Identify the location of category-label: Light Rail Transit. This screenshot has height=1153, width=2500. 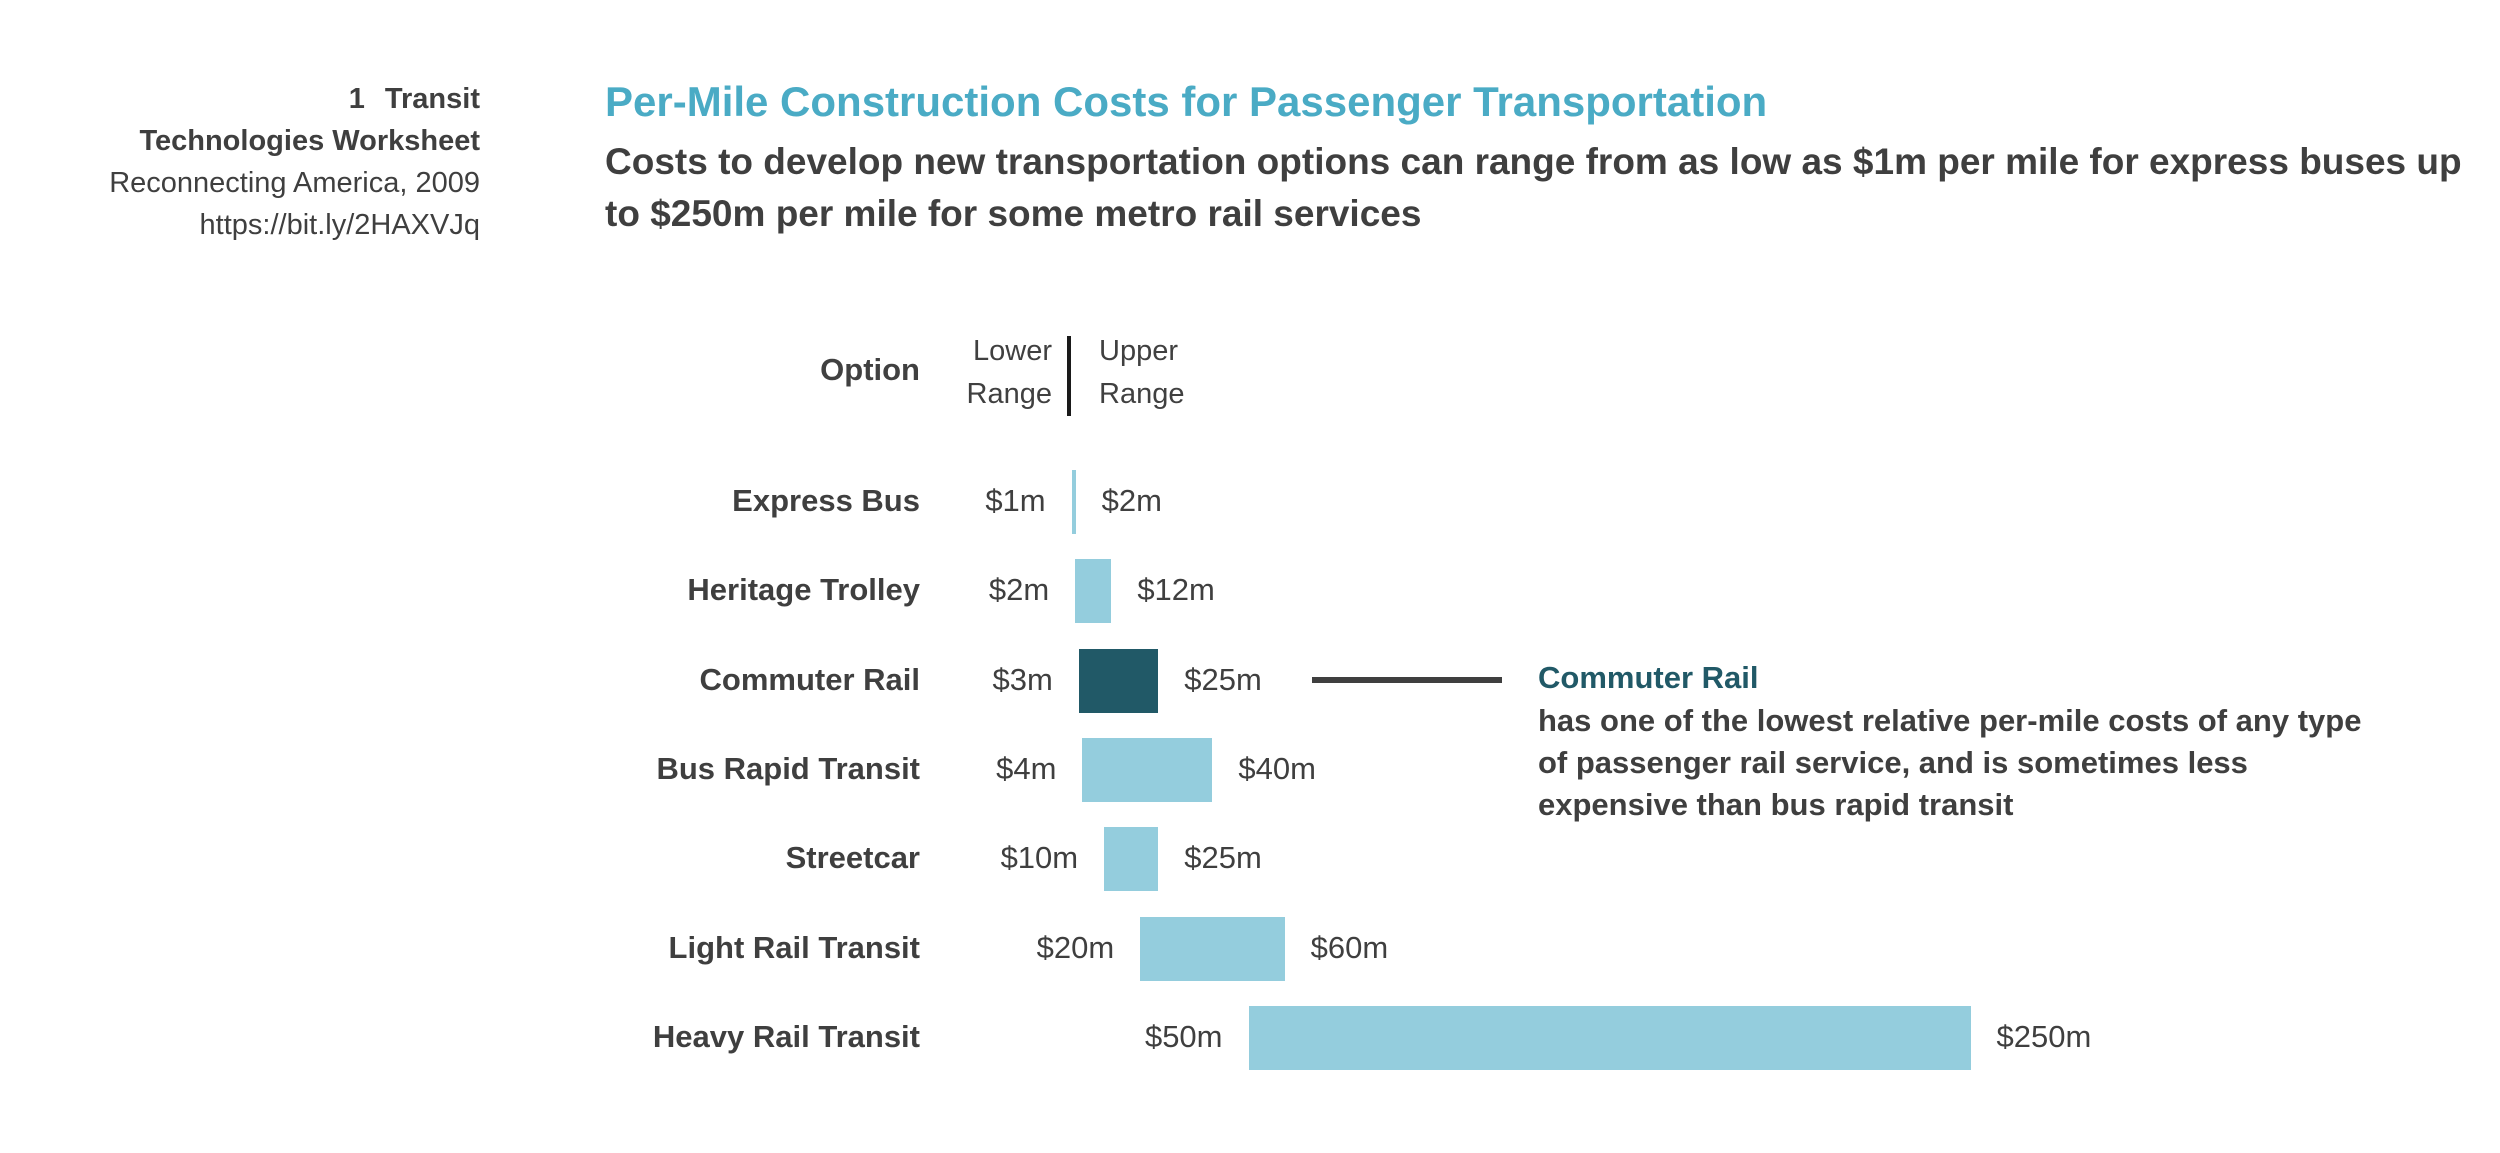
(794, 947).